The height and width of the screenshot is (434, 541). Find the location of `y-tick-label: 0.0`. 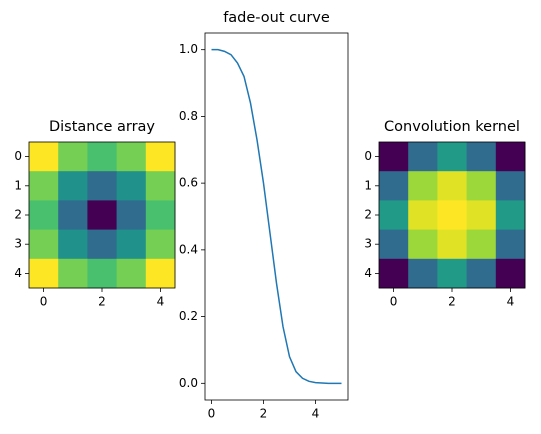

y-tick-label: 0.0 is located at coordinates (188, 383).